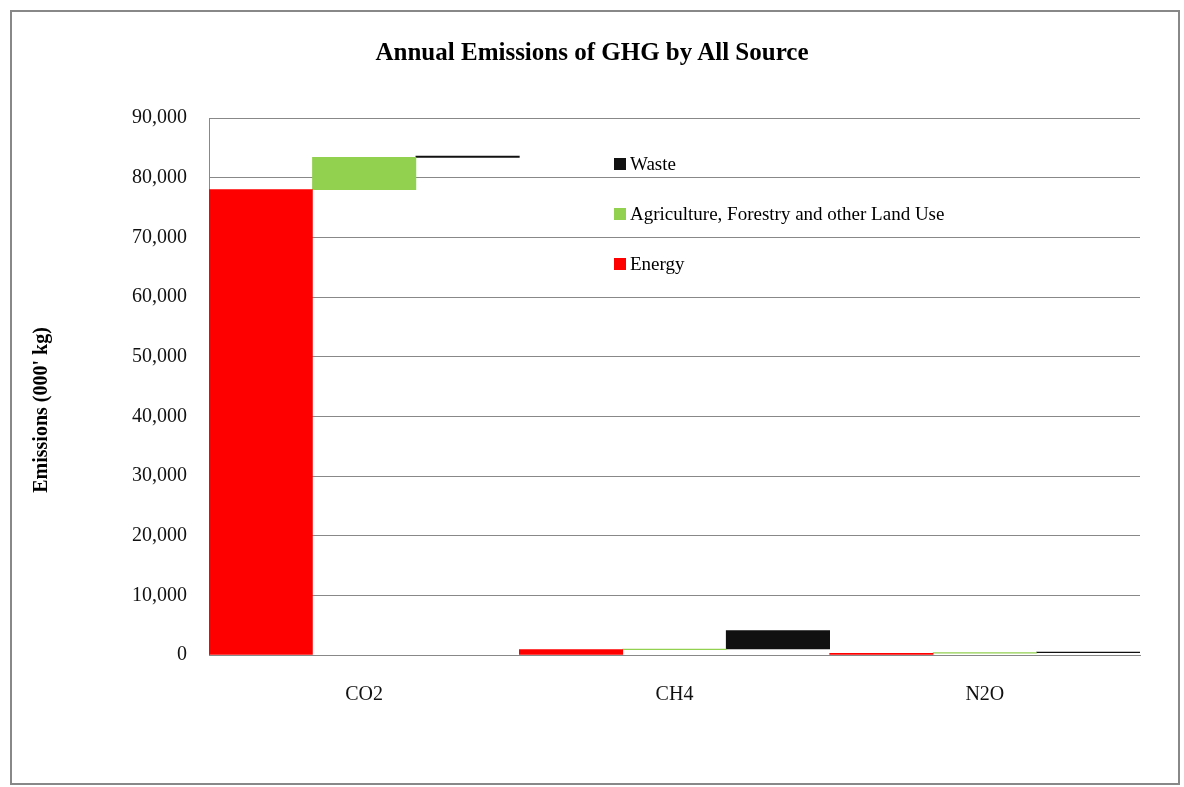 The height and width of the screenshot is (787, 1184). I want to click on y-tick-label: 30,000, so click(159, 474).